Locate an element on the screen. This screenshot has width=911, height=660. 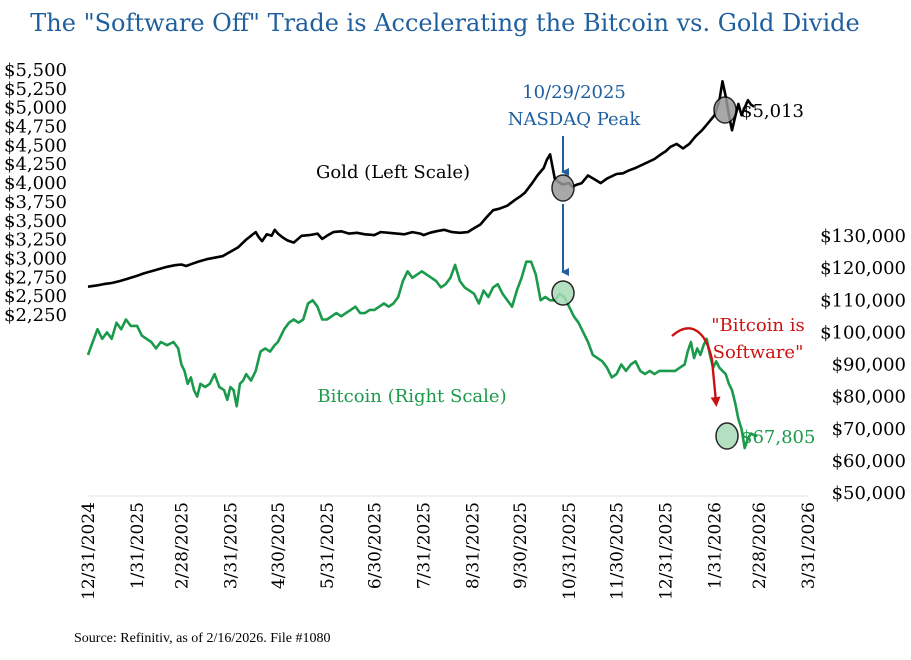
right-tick-label: $120,000 is located at coordinates (863, 268).